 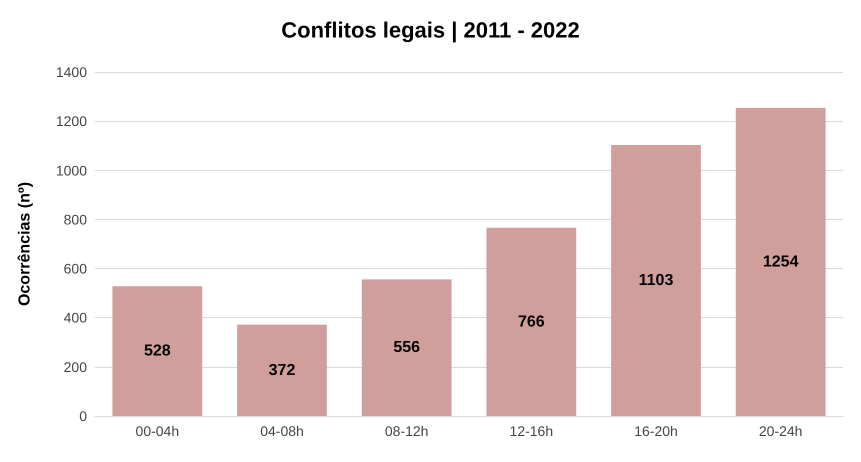 I want to click on data-label: 1254, so click(x=780, y=261).